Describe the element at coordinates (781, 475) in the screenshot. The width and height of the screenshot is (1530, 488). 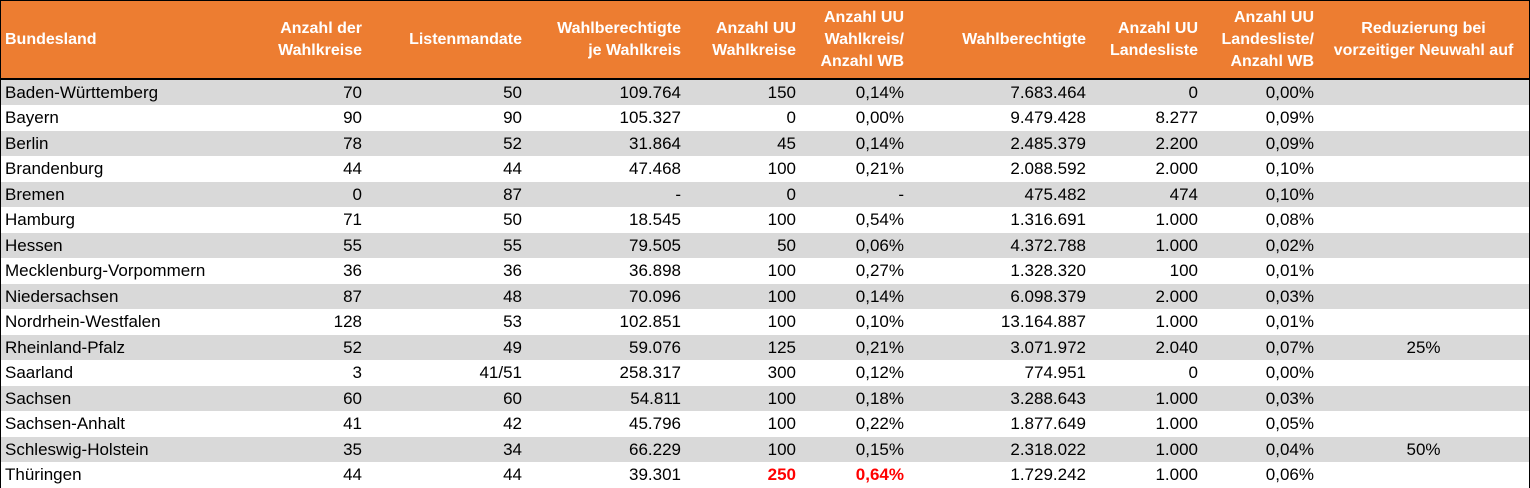
I see `table-cell: 250` at that location.